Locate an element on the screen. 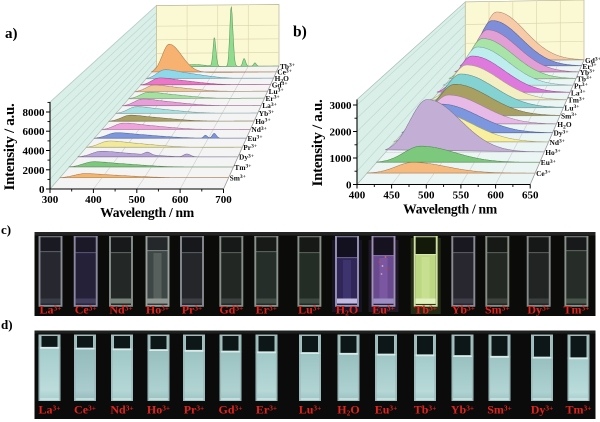  svg-text: b) is located at coordinates (300, 32).